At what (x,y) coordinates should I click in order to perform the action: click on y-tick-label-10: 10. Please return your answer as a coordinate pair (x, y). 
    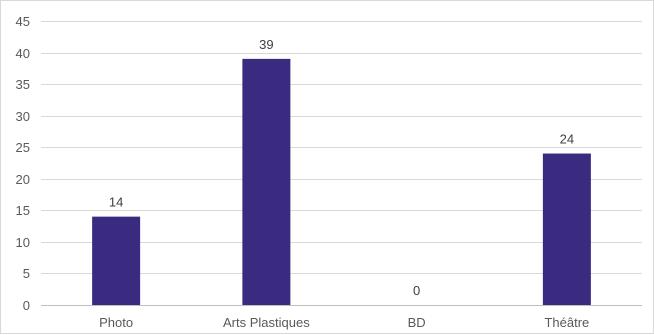
    Looking at the image, I should click on (23, 242).